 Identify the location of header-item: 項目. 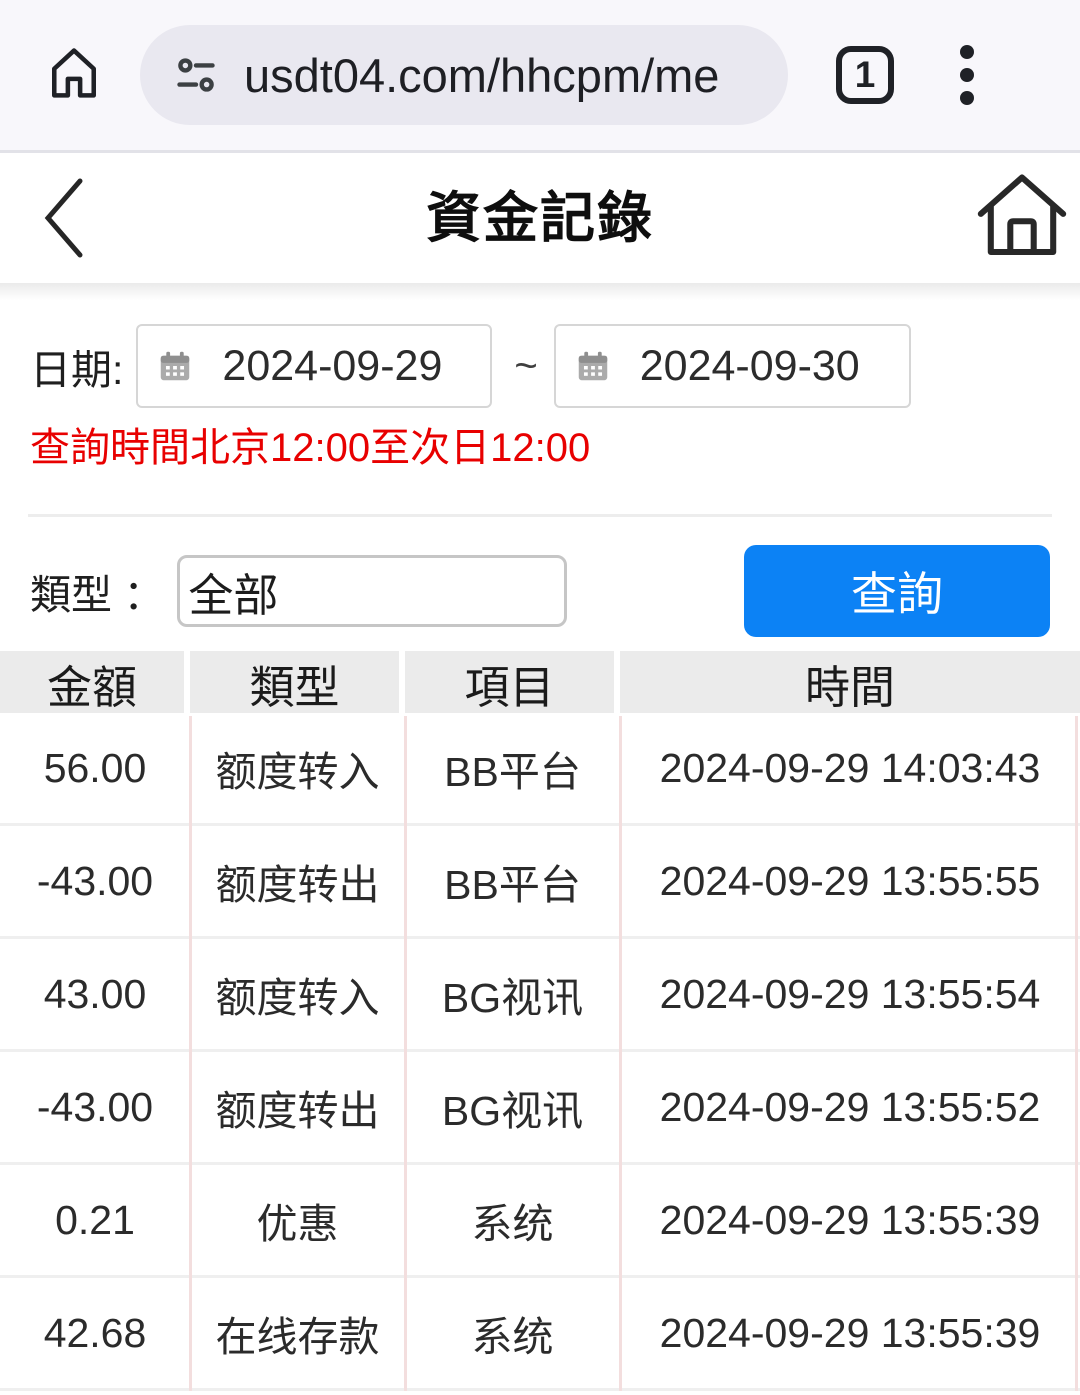
(512, 683).